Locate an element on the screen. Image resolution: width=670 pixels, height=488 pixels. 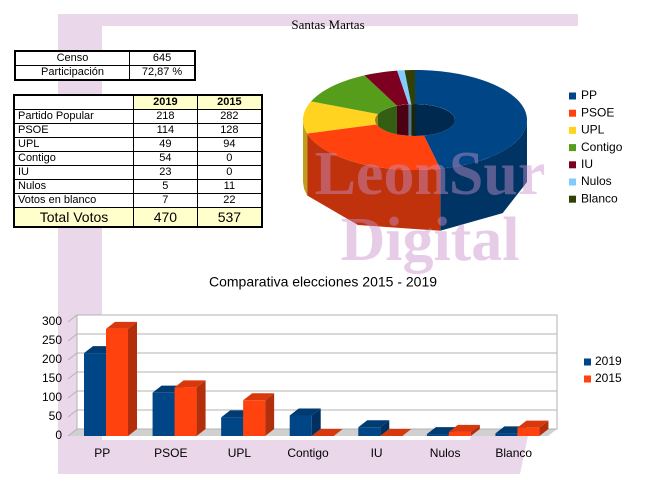
result-cell: 218 is located at coordinates (165, 116).